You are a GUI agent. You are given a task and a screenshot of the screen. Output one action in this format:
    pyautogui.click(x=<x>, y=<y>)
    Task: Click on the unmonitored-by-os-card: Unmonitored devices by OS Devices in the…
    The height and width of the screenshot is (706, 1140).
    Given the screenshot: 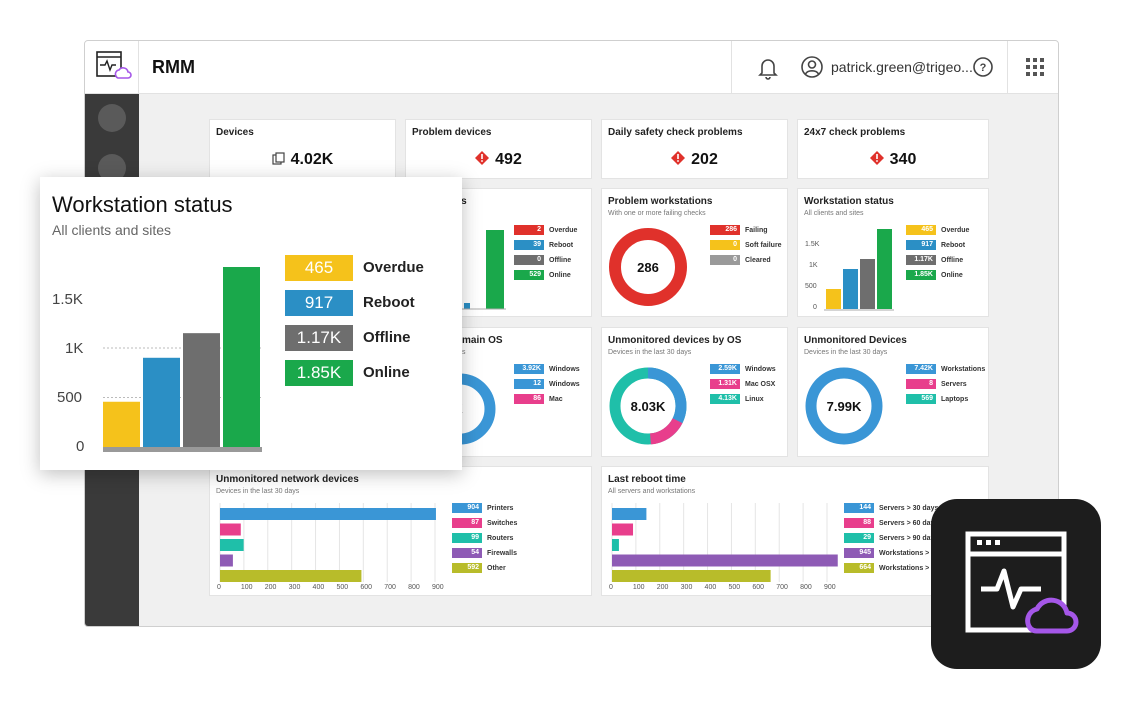 What is the action you would take?
    pyautogui.click(x=694, y=392)
    